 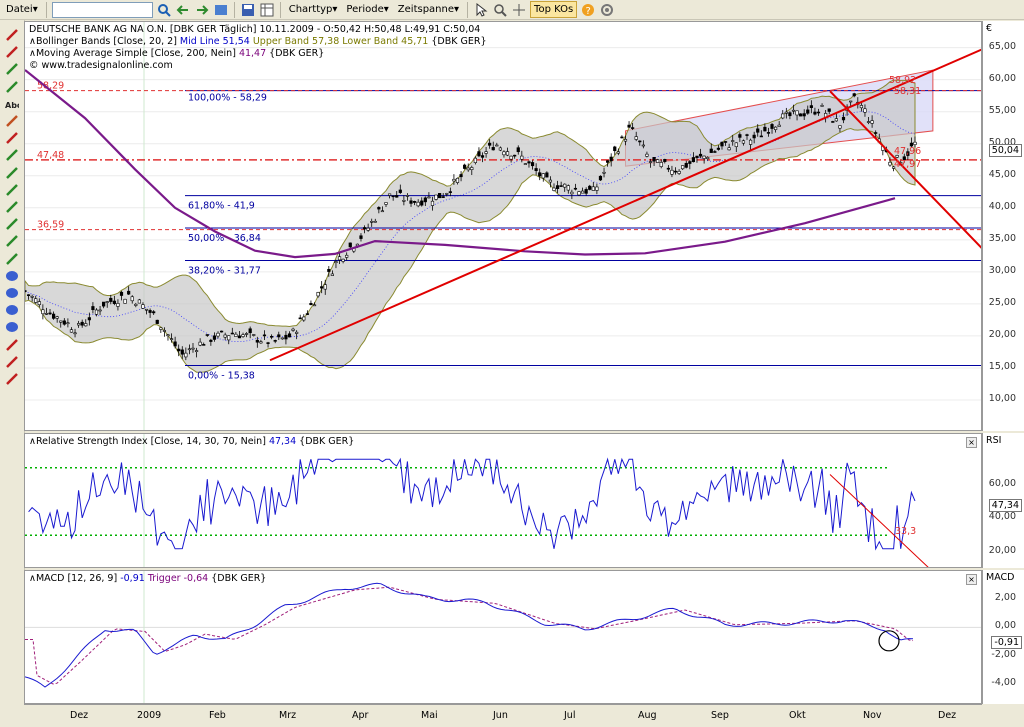 I want to click on zoom-icon, so click(x=500, y=10).